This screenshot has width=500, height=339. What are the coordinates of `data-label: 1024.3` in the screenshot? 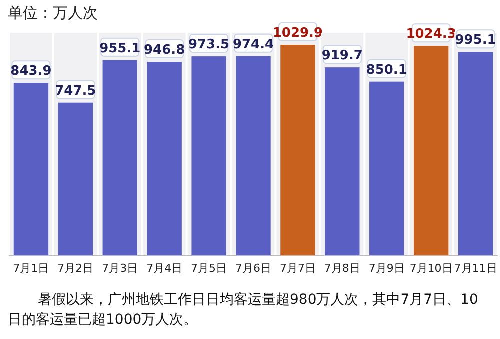 It's located at (431, 34).